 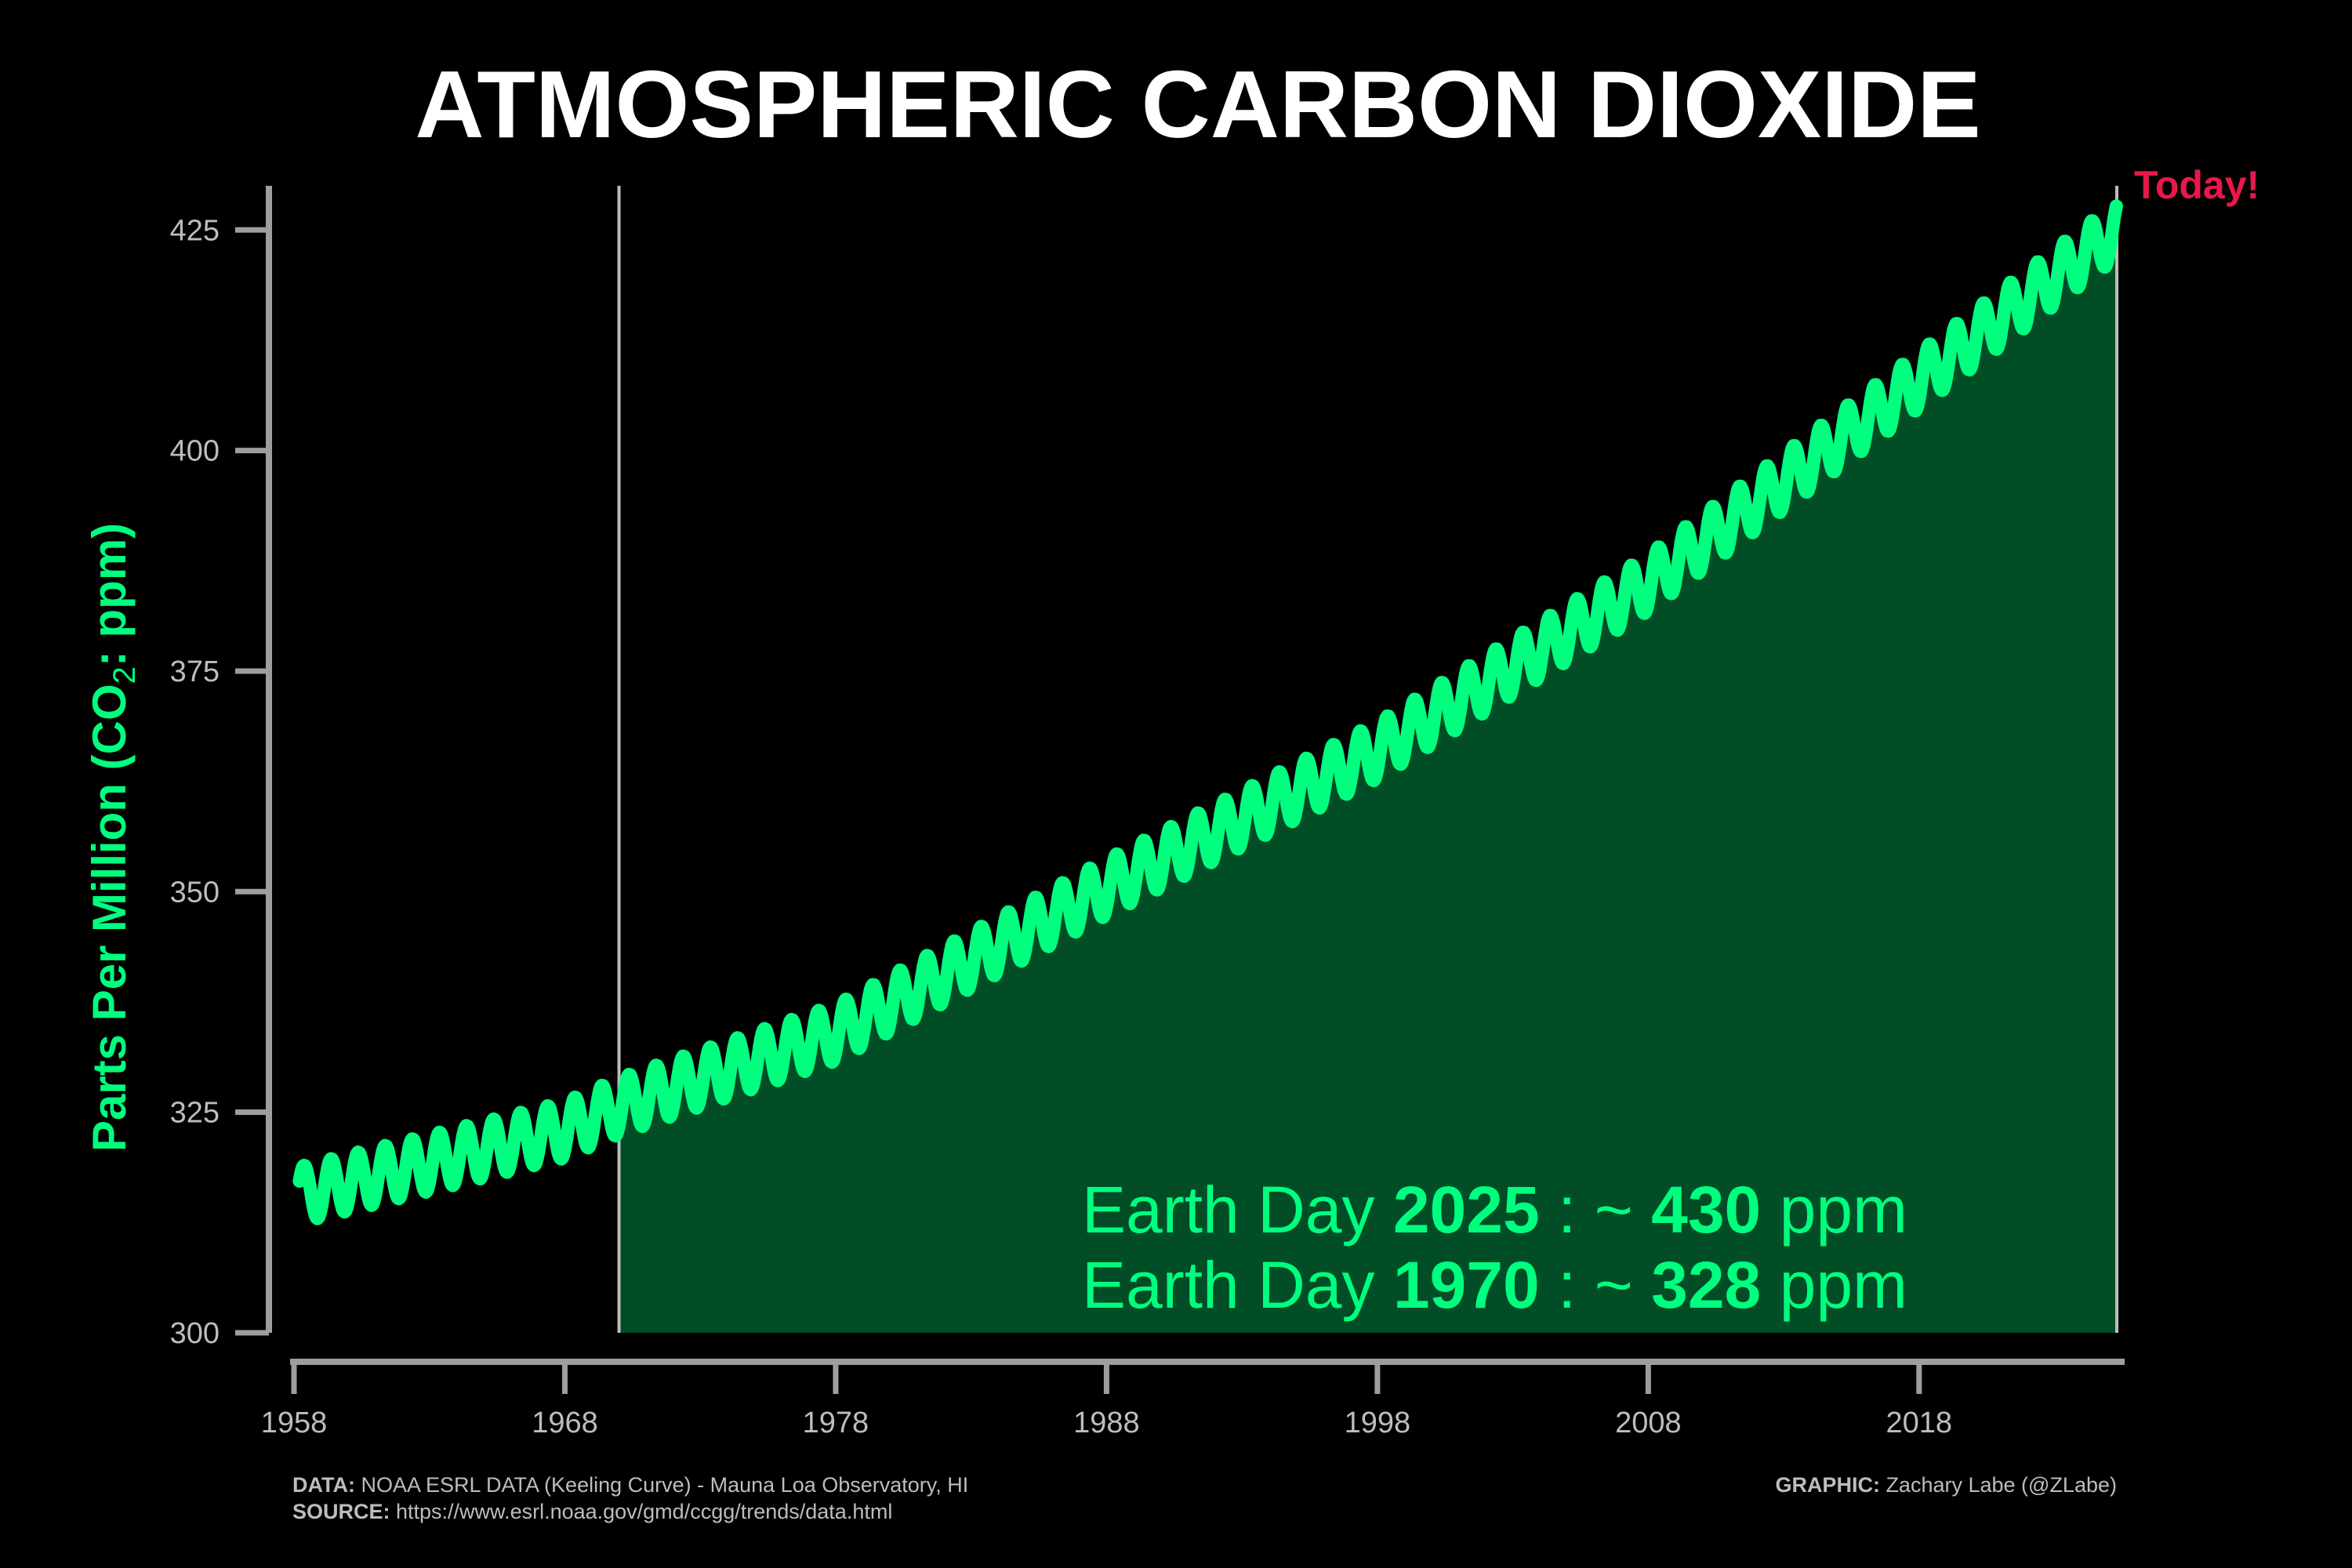 What do you see at coordinates (341, 1511) in the screenshot?
I see `footer-source-label: SOURCE:` at bounding box center [341, 1511].